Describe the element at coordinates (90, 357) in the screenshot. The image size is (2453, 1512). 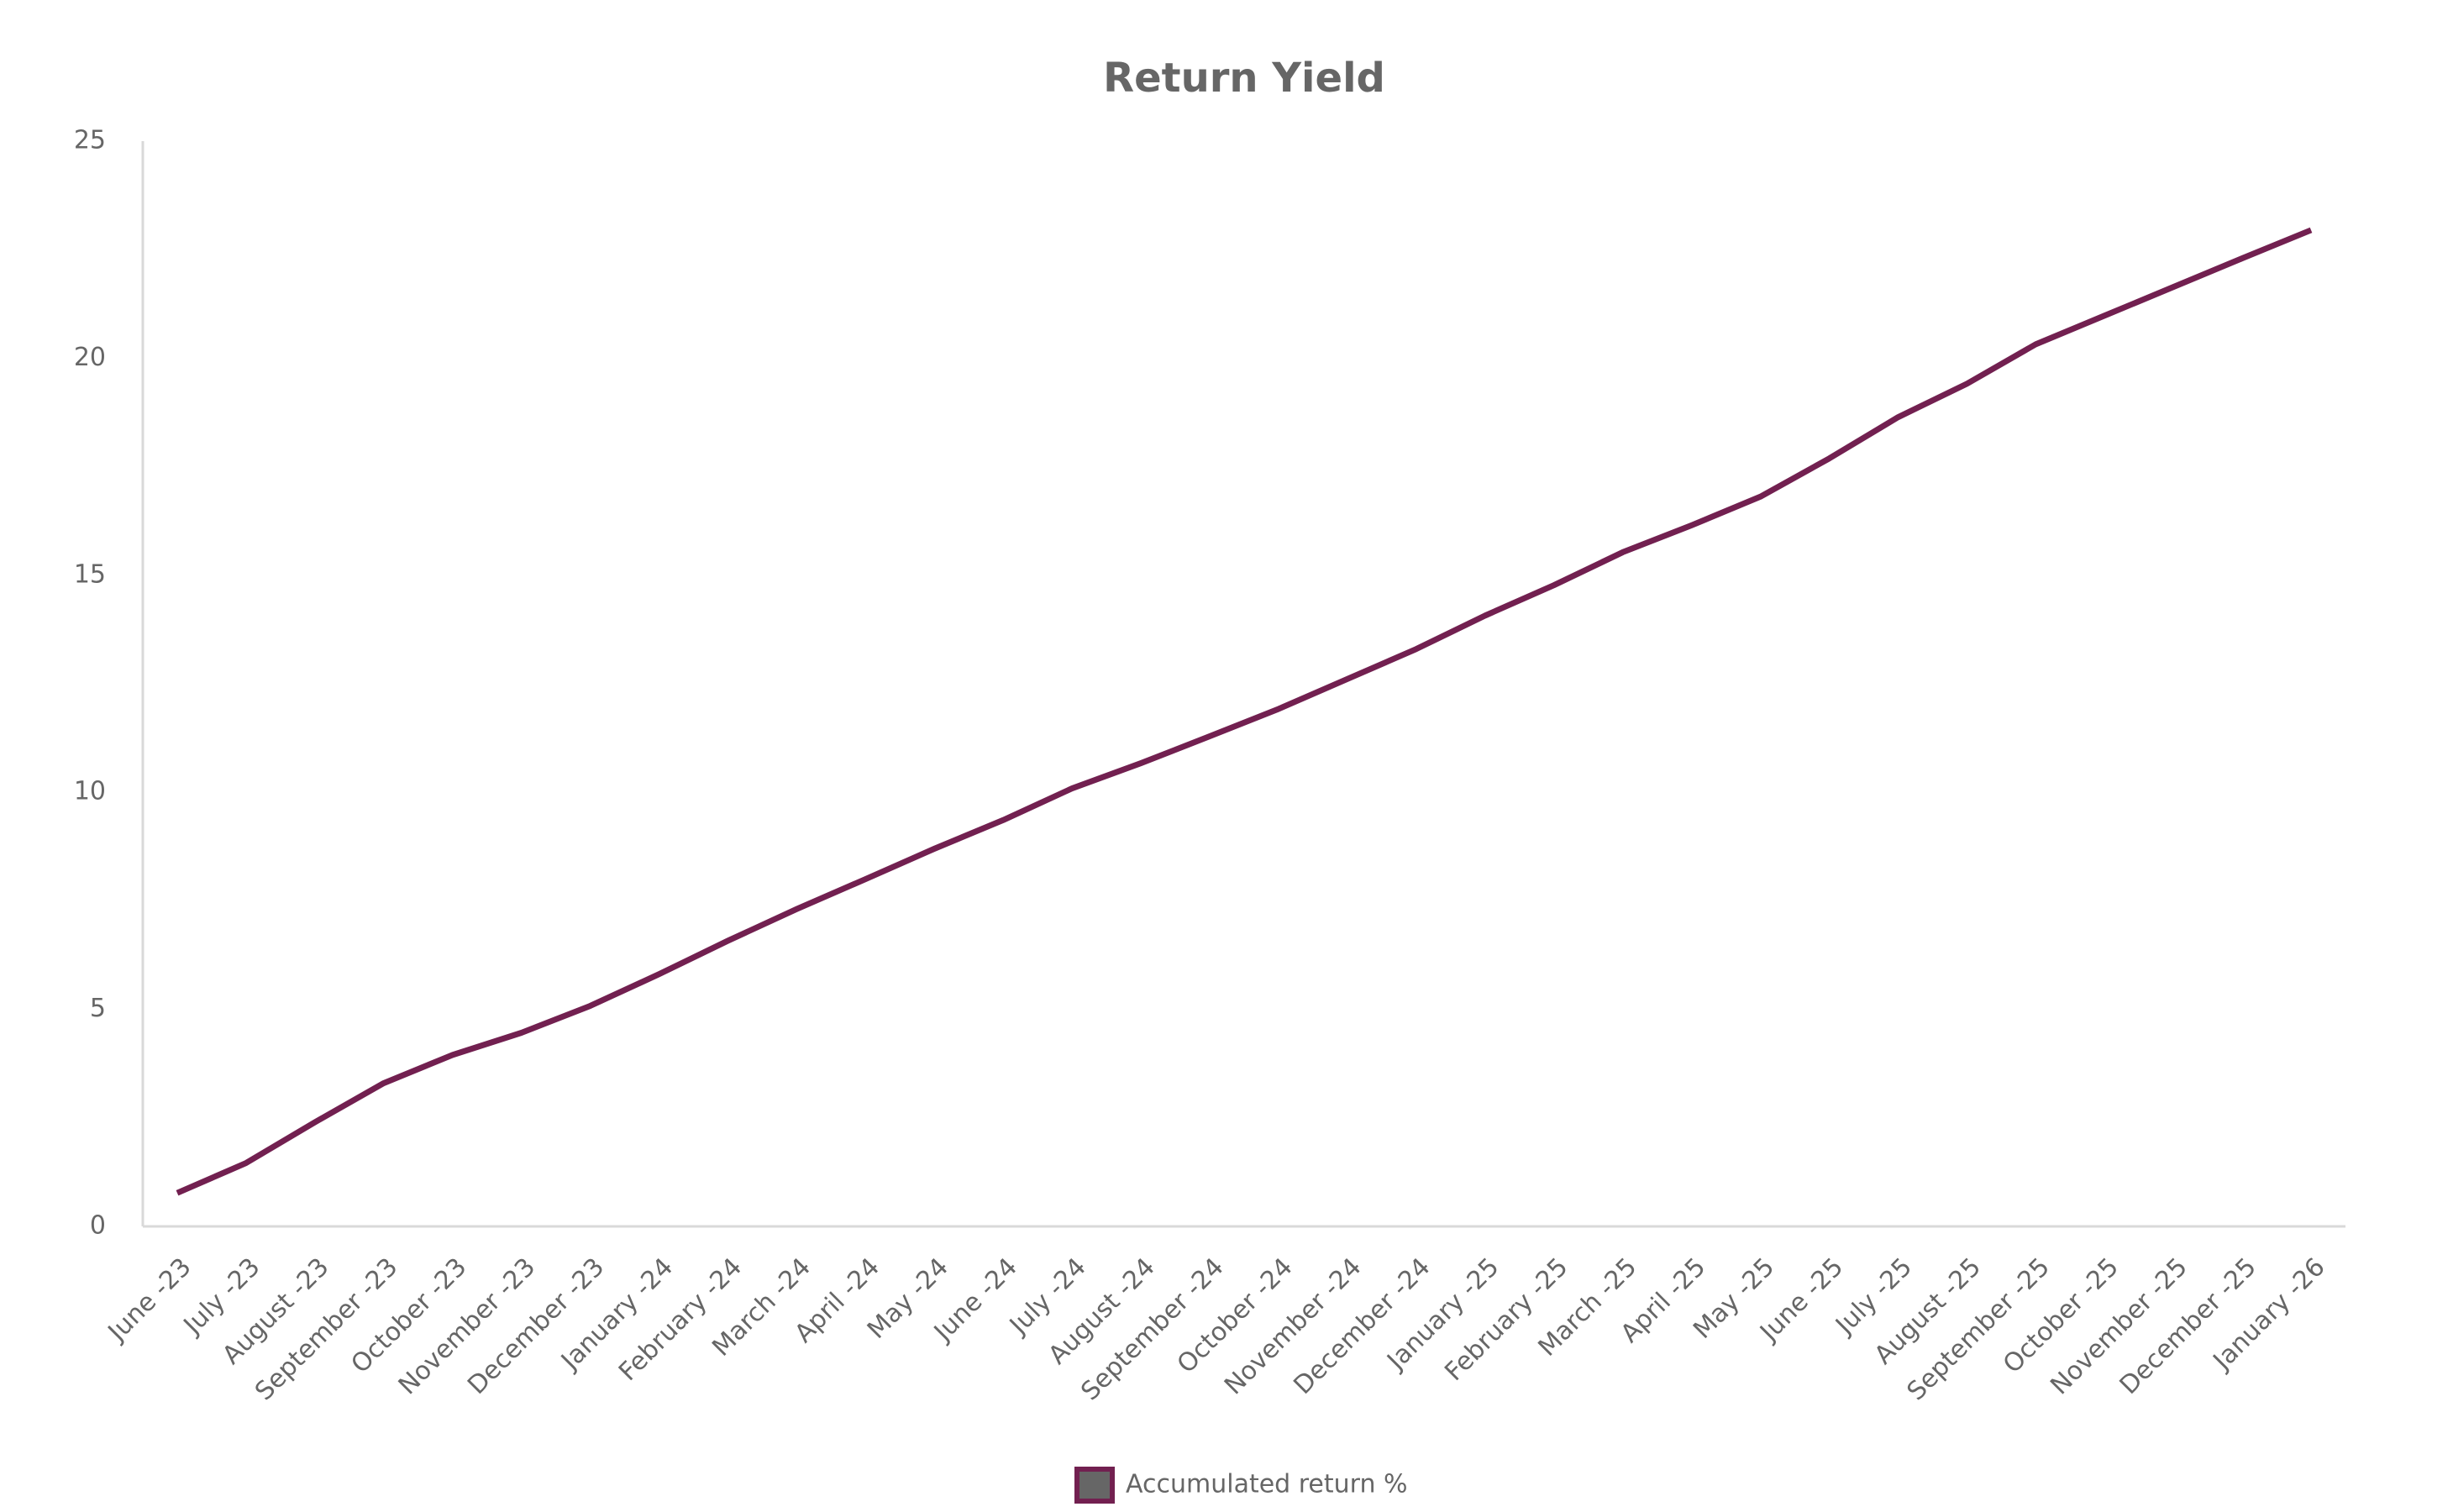
I see `y-tick-label: 20` at that location.